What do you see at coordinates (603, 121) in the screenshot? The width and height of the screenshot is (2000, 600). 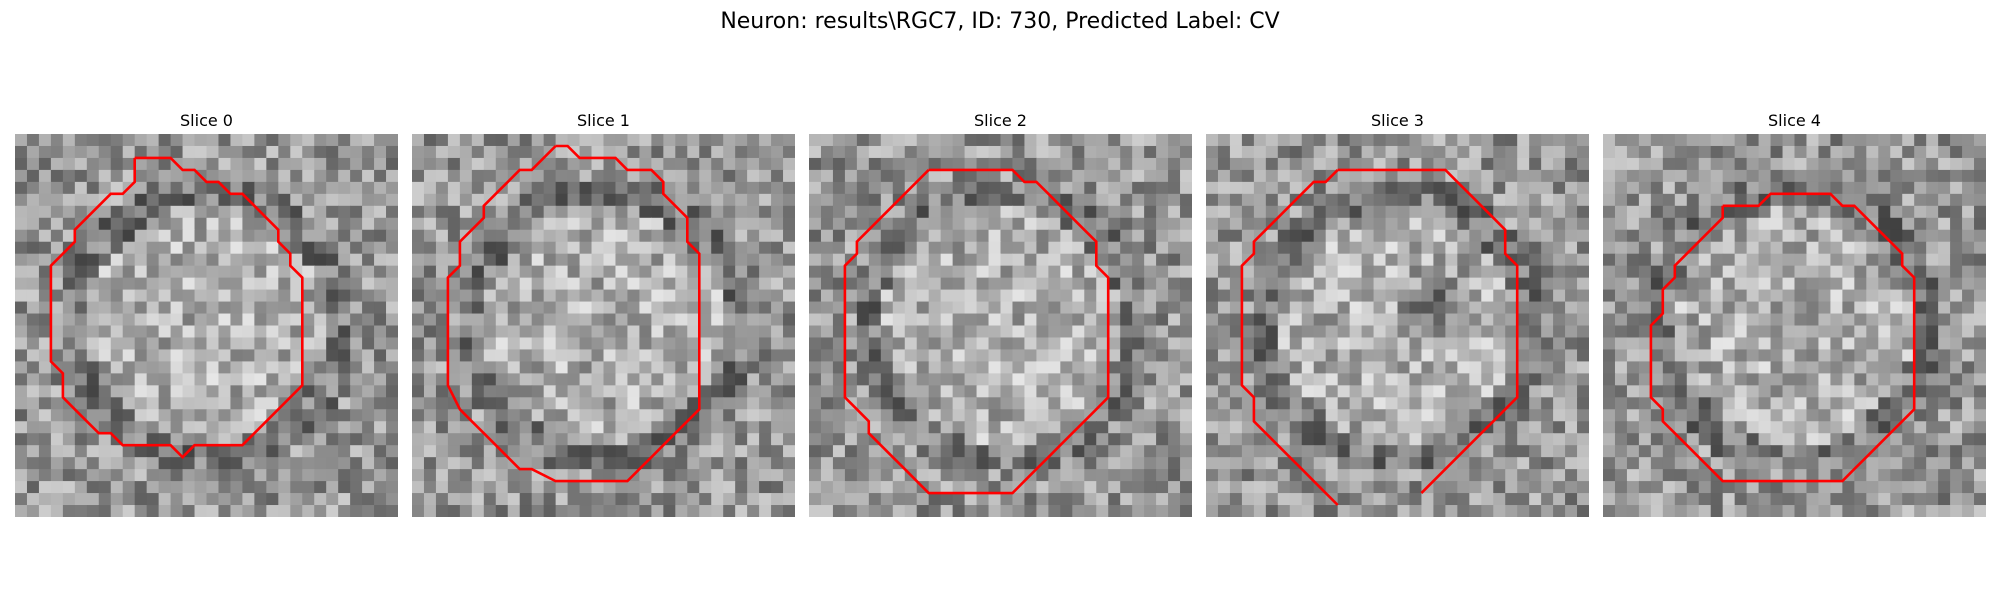 I see `slice-title: Slice 1` at bounding box center [603, 121].